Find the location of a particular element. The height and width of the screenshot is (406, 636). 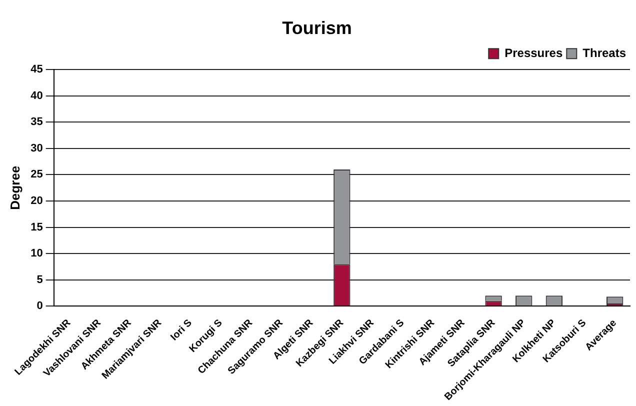

y-tick-label: 45 is located at coordinates (36, 70).